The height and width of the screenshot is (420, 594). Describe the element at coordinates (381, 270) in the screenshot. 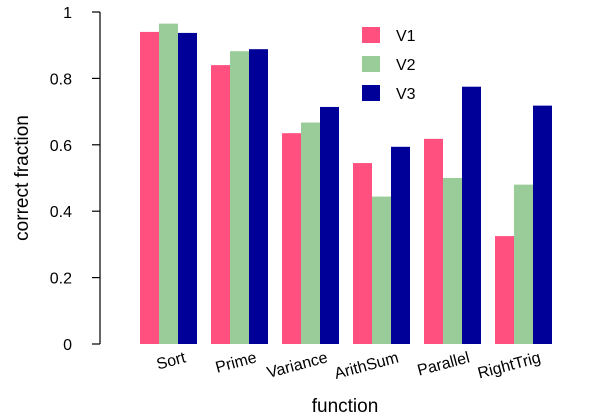

I see `bar-arithsum-v2` at that location.